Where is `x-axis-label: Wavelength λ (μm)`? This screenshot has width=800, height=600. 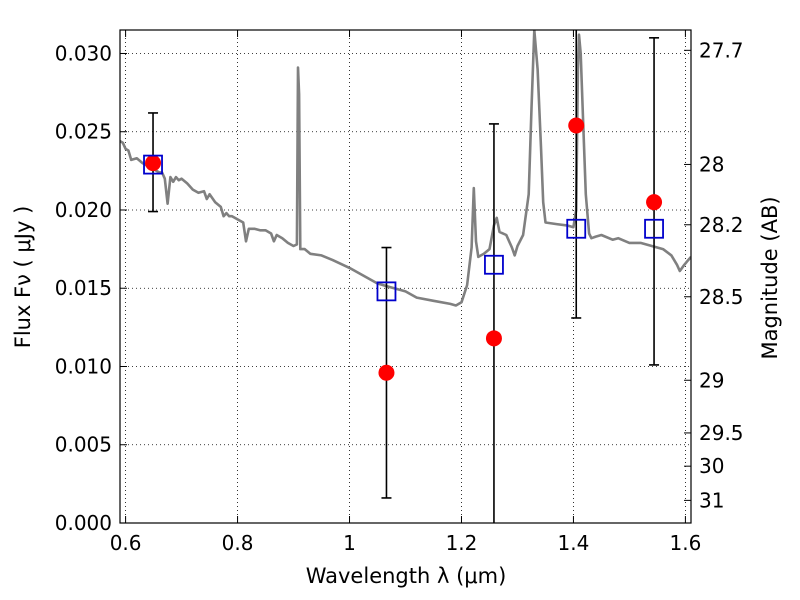 x-axis-label: Wavelength λ (μm) is located at coordinates (406, 576).